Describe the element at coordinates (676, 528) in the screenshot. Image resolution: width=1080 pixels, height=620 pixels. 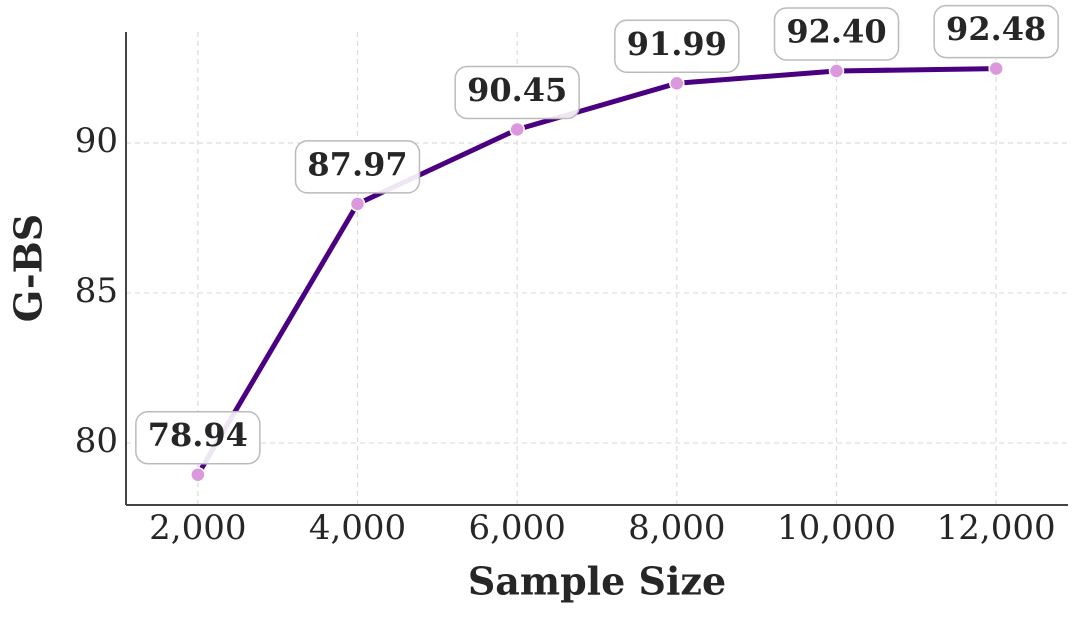
I see `x-tick-label: 8,000` at that location.